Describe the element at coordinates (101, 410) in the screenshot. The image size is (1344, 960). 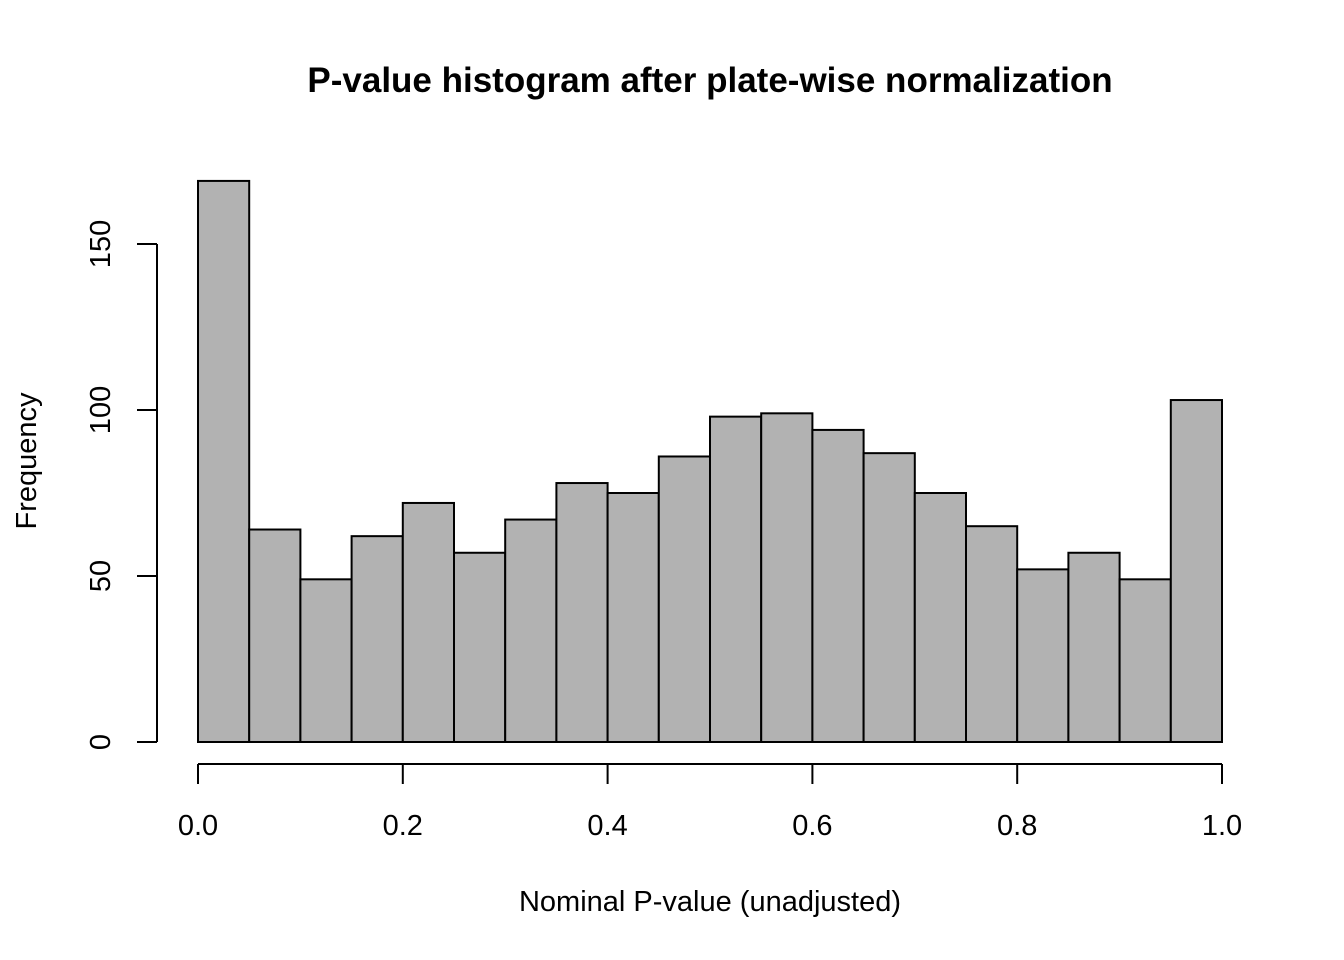
I see `y-tick-label-2: 100` at that location.